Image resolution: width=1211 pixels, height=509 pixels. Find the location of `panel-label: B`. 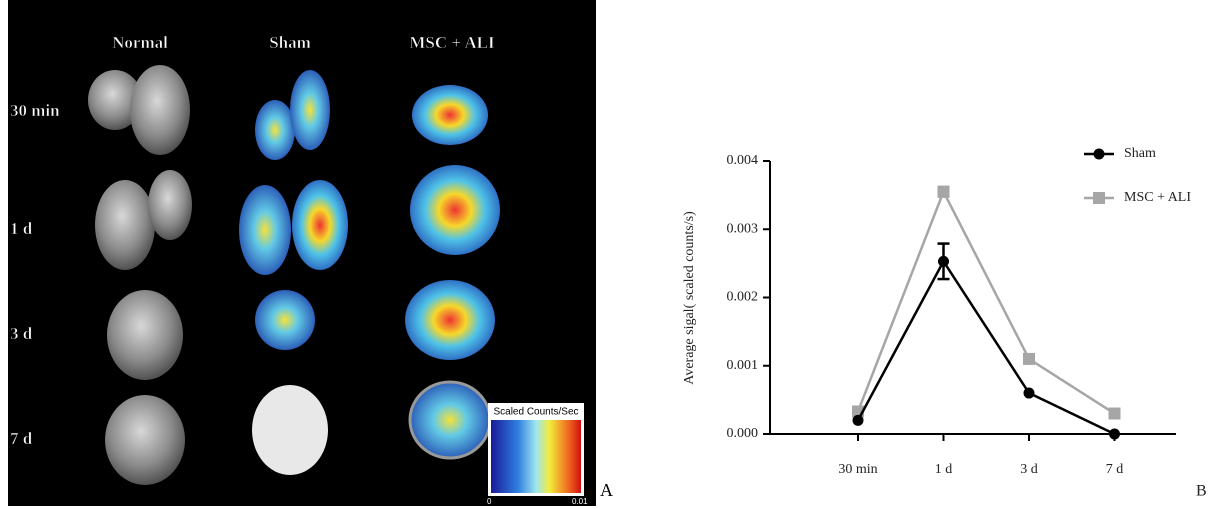

panel-label: B is located at coordinates (1201, 491).